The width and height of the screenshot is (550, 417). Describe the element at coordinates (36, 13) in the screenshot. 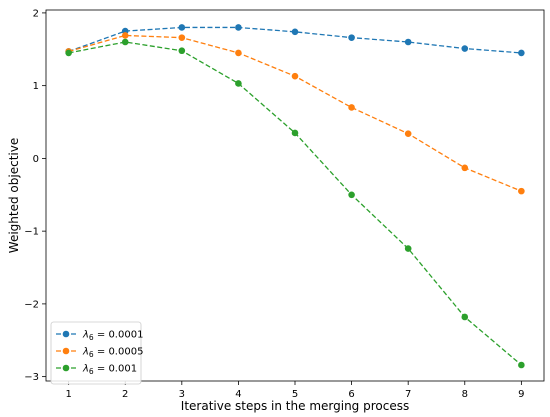

I see `y-tick-label: 2` at that location.